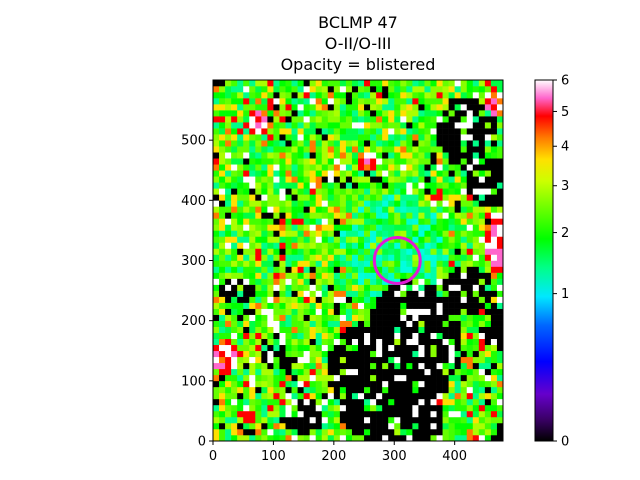 The height and width of the screenshot is (480, 640). What do you see at coordinates (565, 186) in the screenshot?
I see `colorbar-tick-label: 3` at bounding box center [565, 186].